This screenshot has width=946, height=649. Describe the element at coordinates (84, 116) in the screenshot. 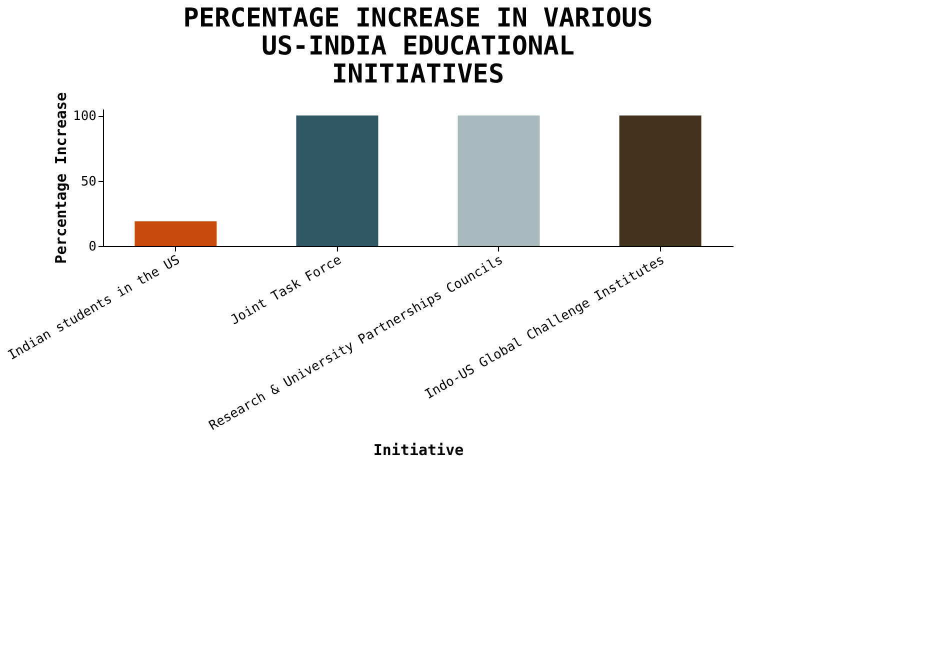

I see `y-tick-label: 100` at that location.